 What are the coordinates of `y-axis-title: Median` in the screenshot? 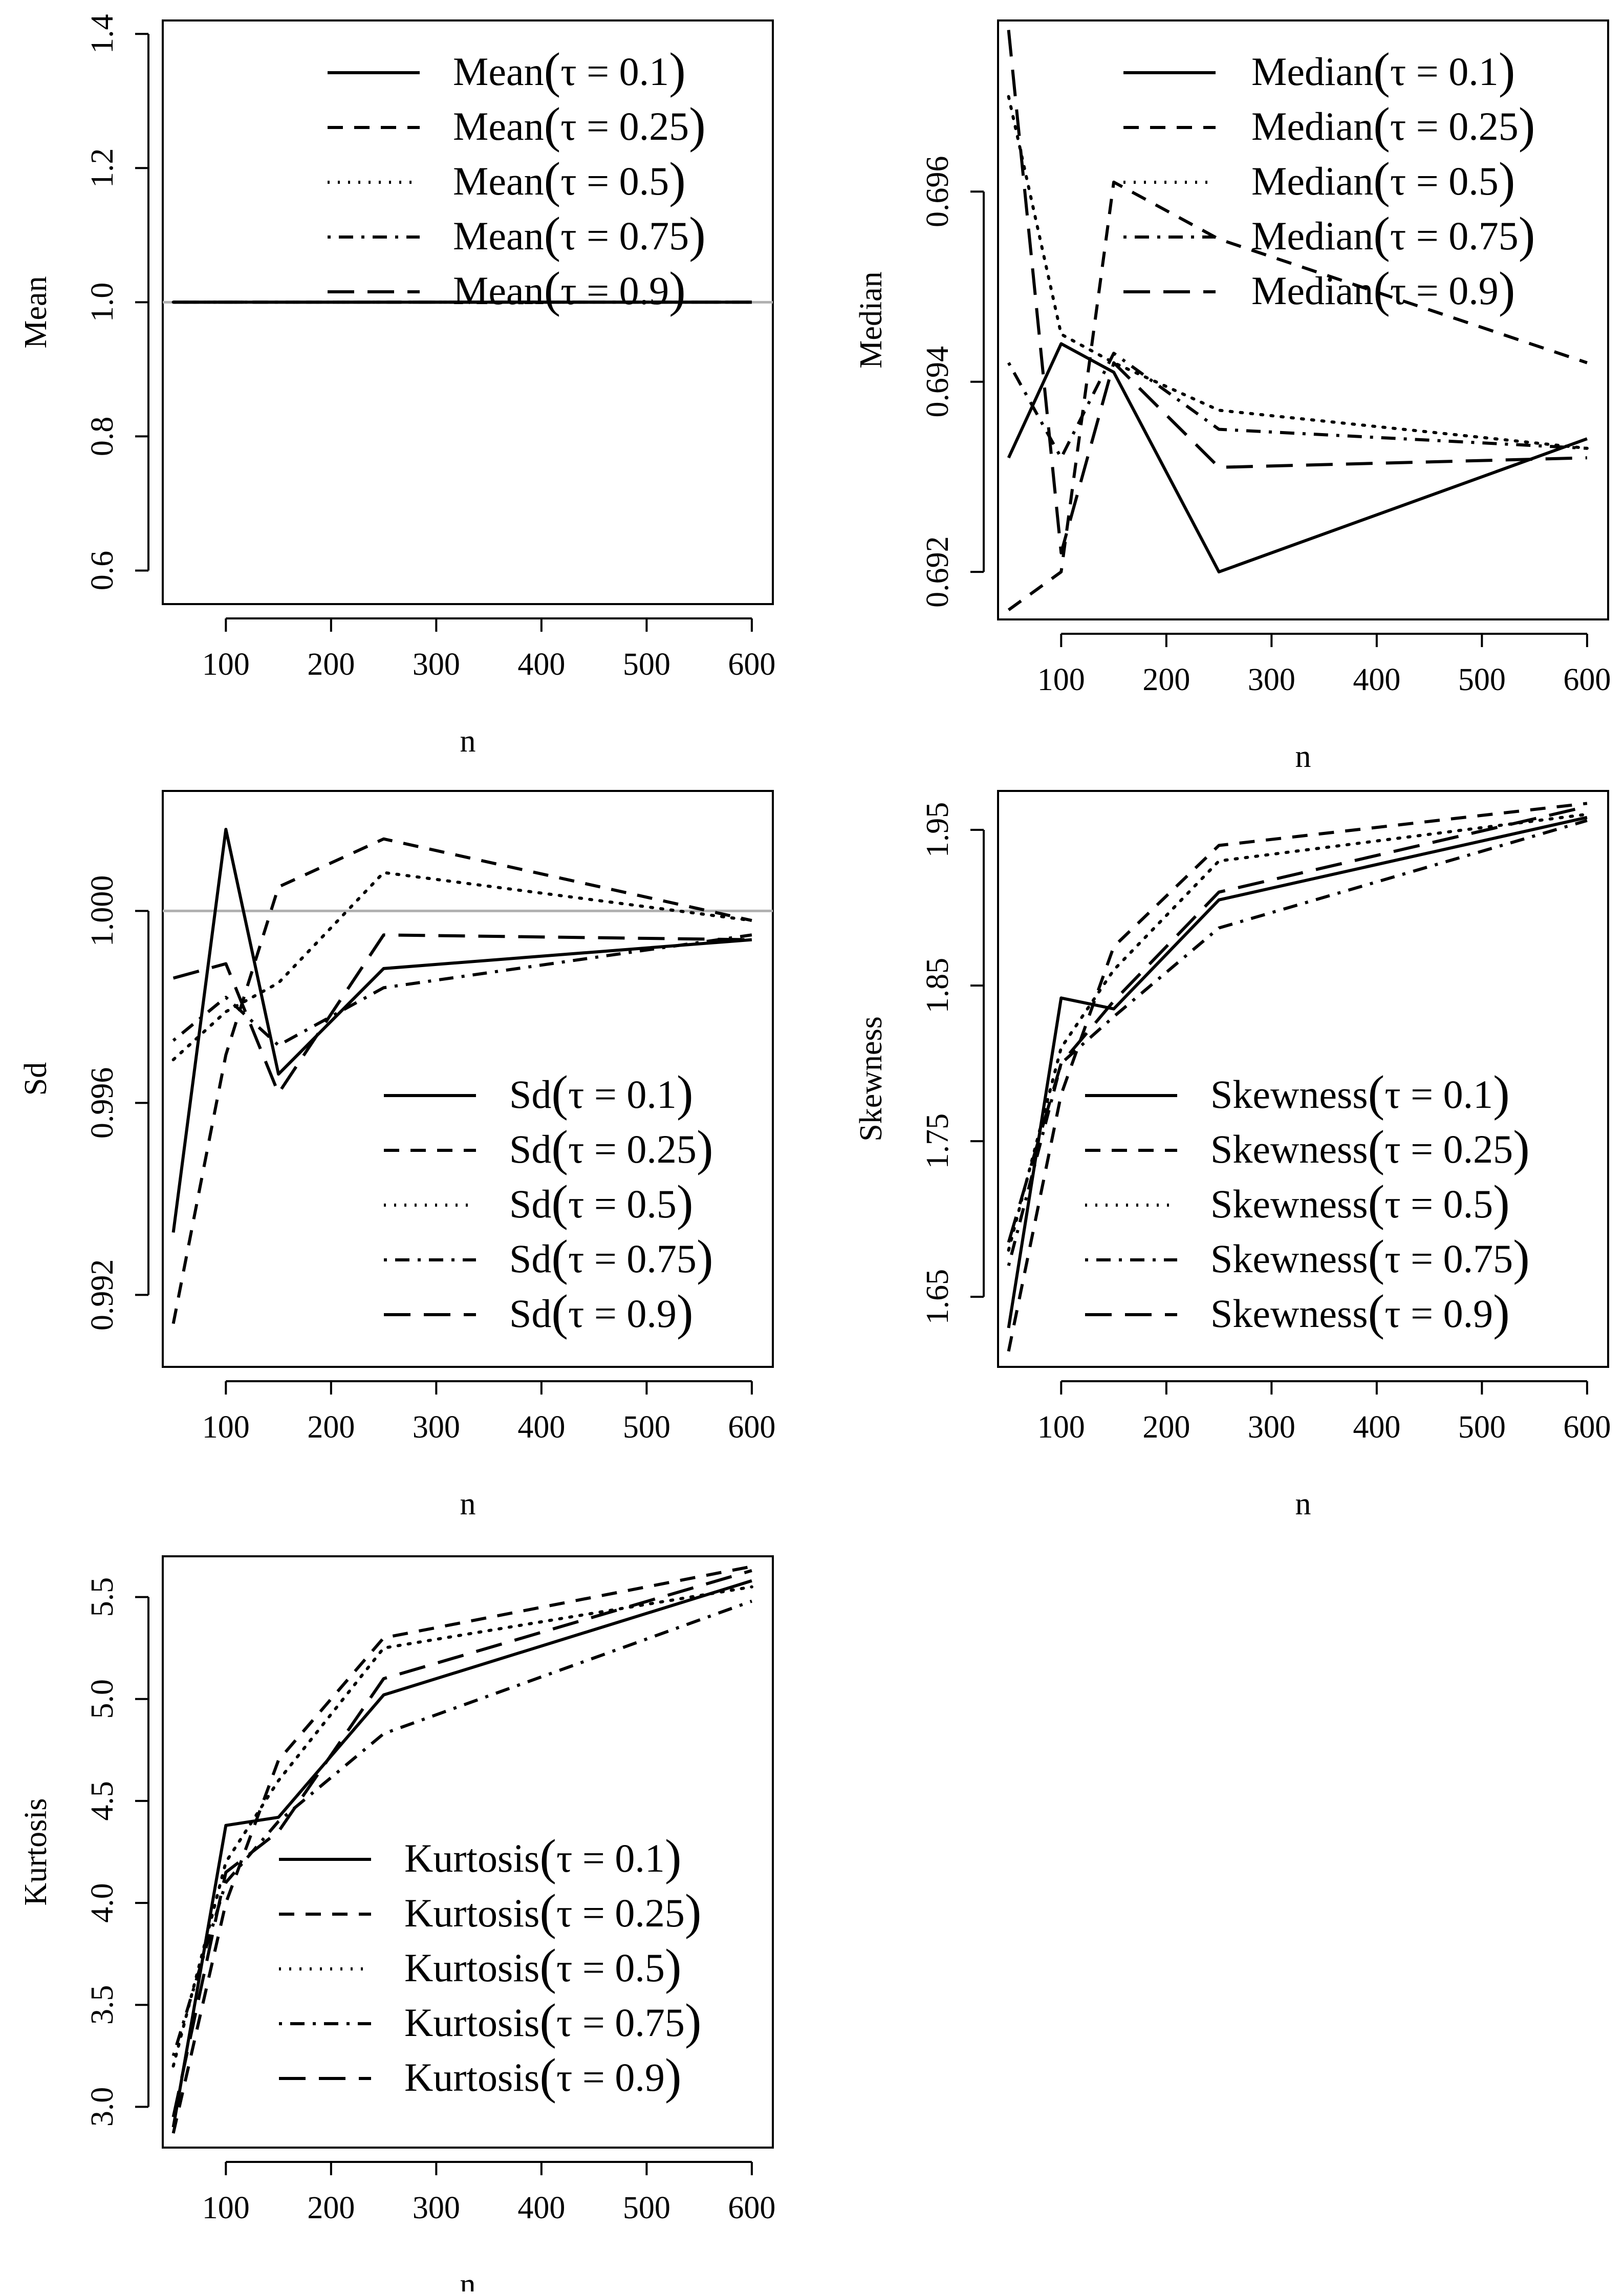 It's located at (871, 319).